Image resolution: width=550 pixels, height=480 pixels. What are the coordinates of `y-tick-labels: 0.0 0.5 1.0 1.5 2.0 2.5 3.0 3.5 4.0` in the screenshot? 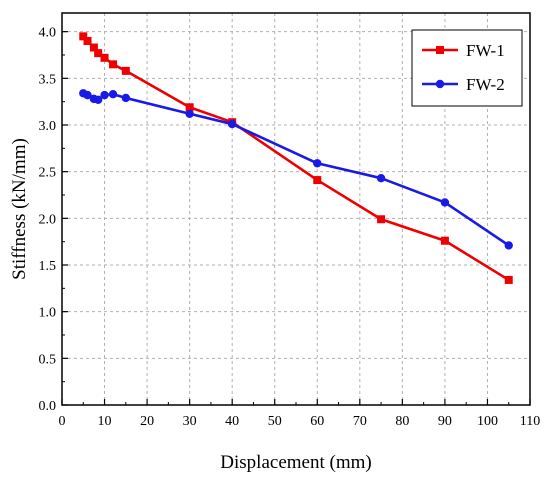 It's located at (48, 220).